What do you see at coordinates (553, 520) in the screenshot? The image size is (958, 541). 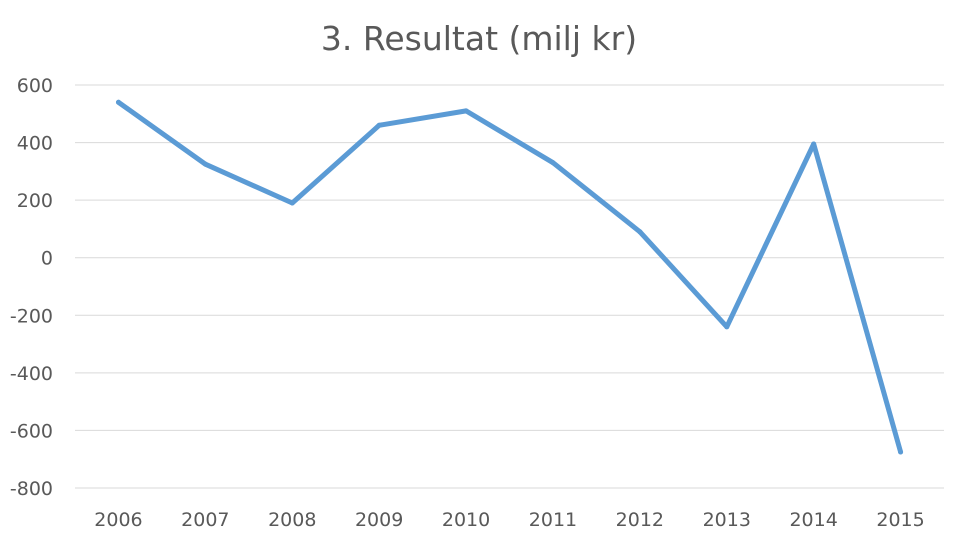 I see `x-tick-label: 2011` at bounding box center [553, 520].